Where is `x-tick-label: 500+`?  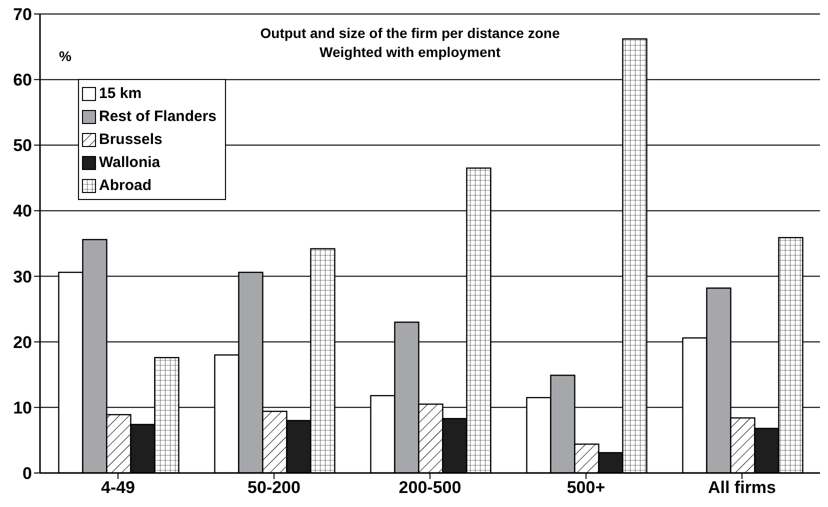 x-tick-label: 500+ is located at coordinates (586, 488).